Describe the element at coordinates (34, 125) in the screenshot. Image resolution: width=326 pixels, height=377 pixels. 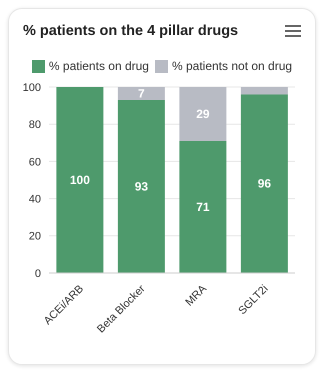
I see `y-tick-label: 80` at that location.